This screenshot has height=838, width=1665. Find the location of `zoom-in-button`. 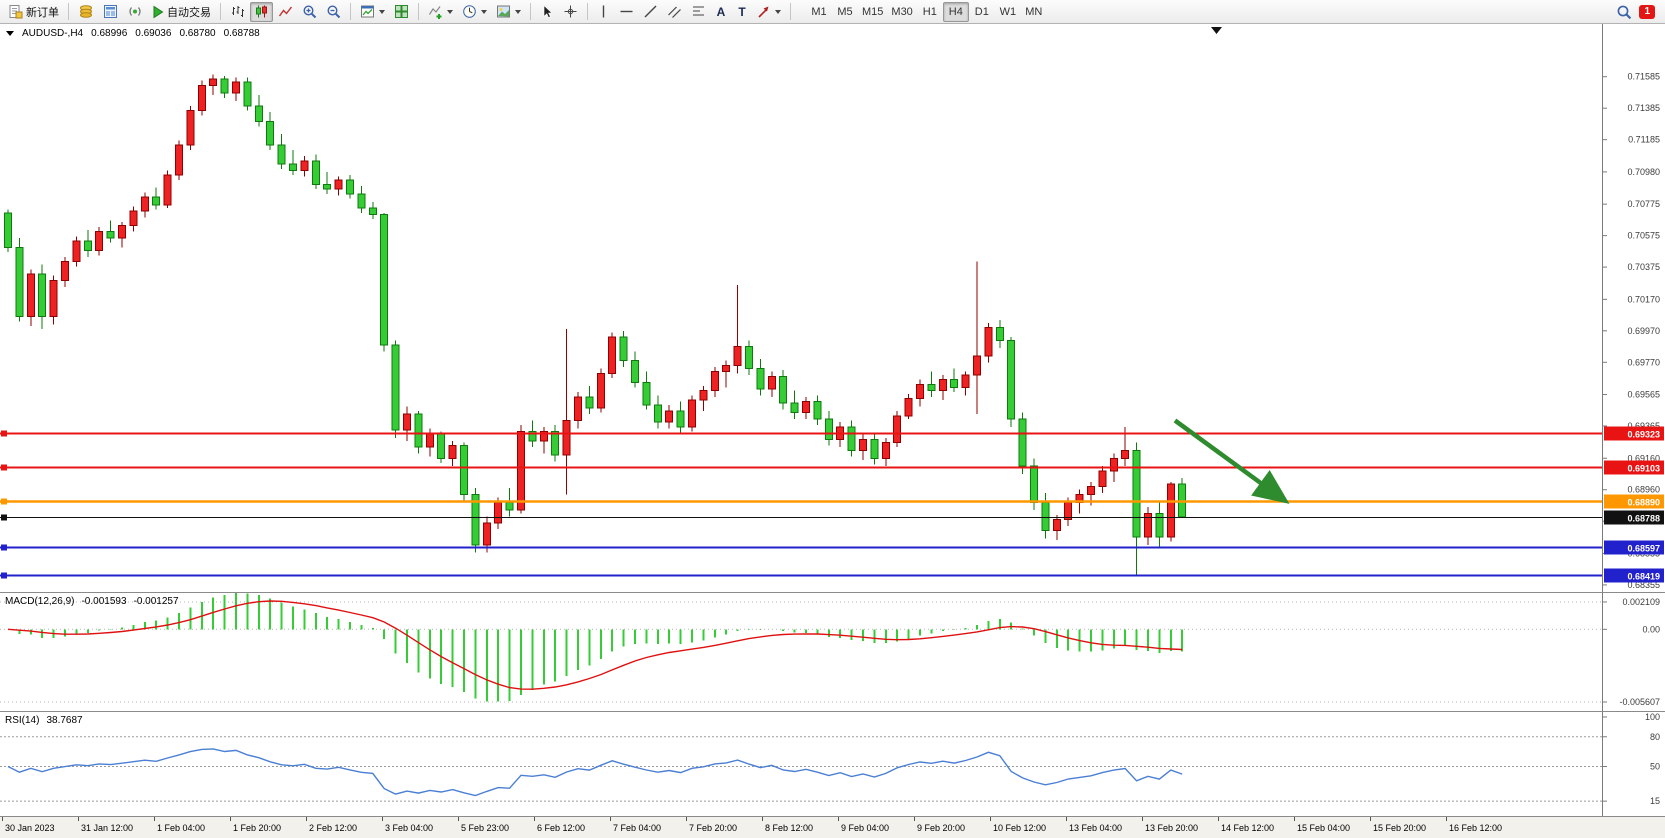

zoom-in-button is located at coordinates (309, 12).